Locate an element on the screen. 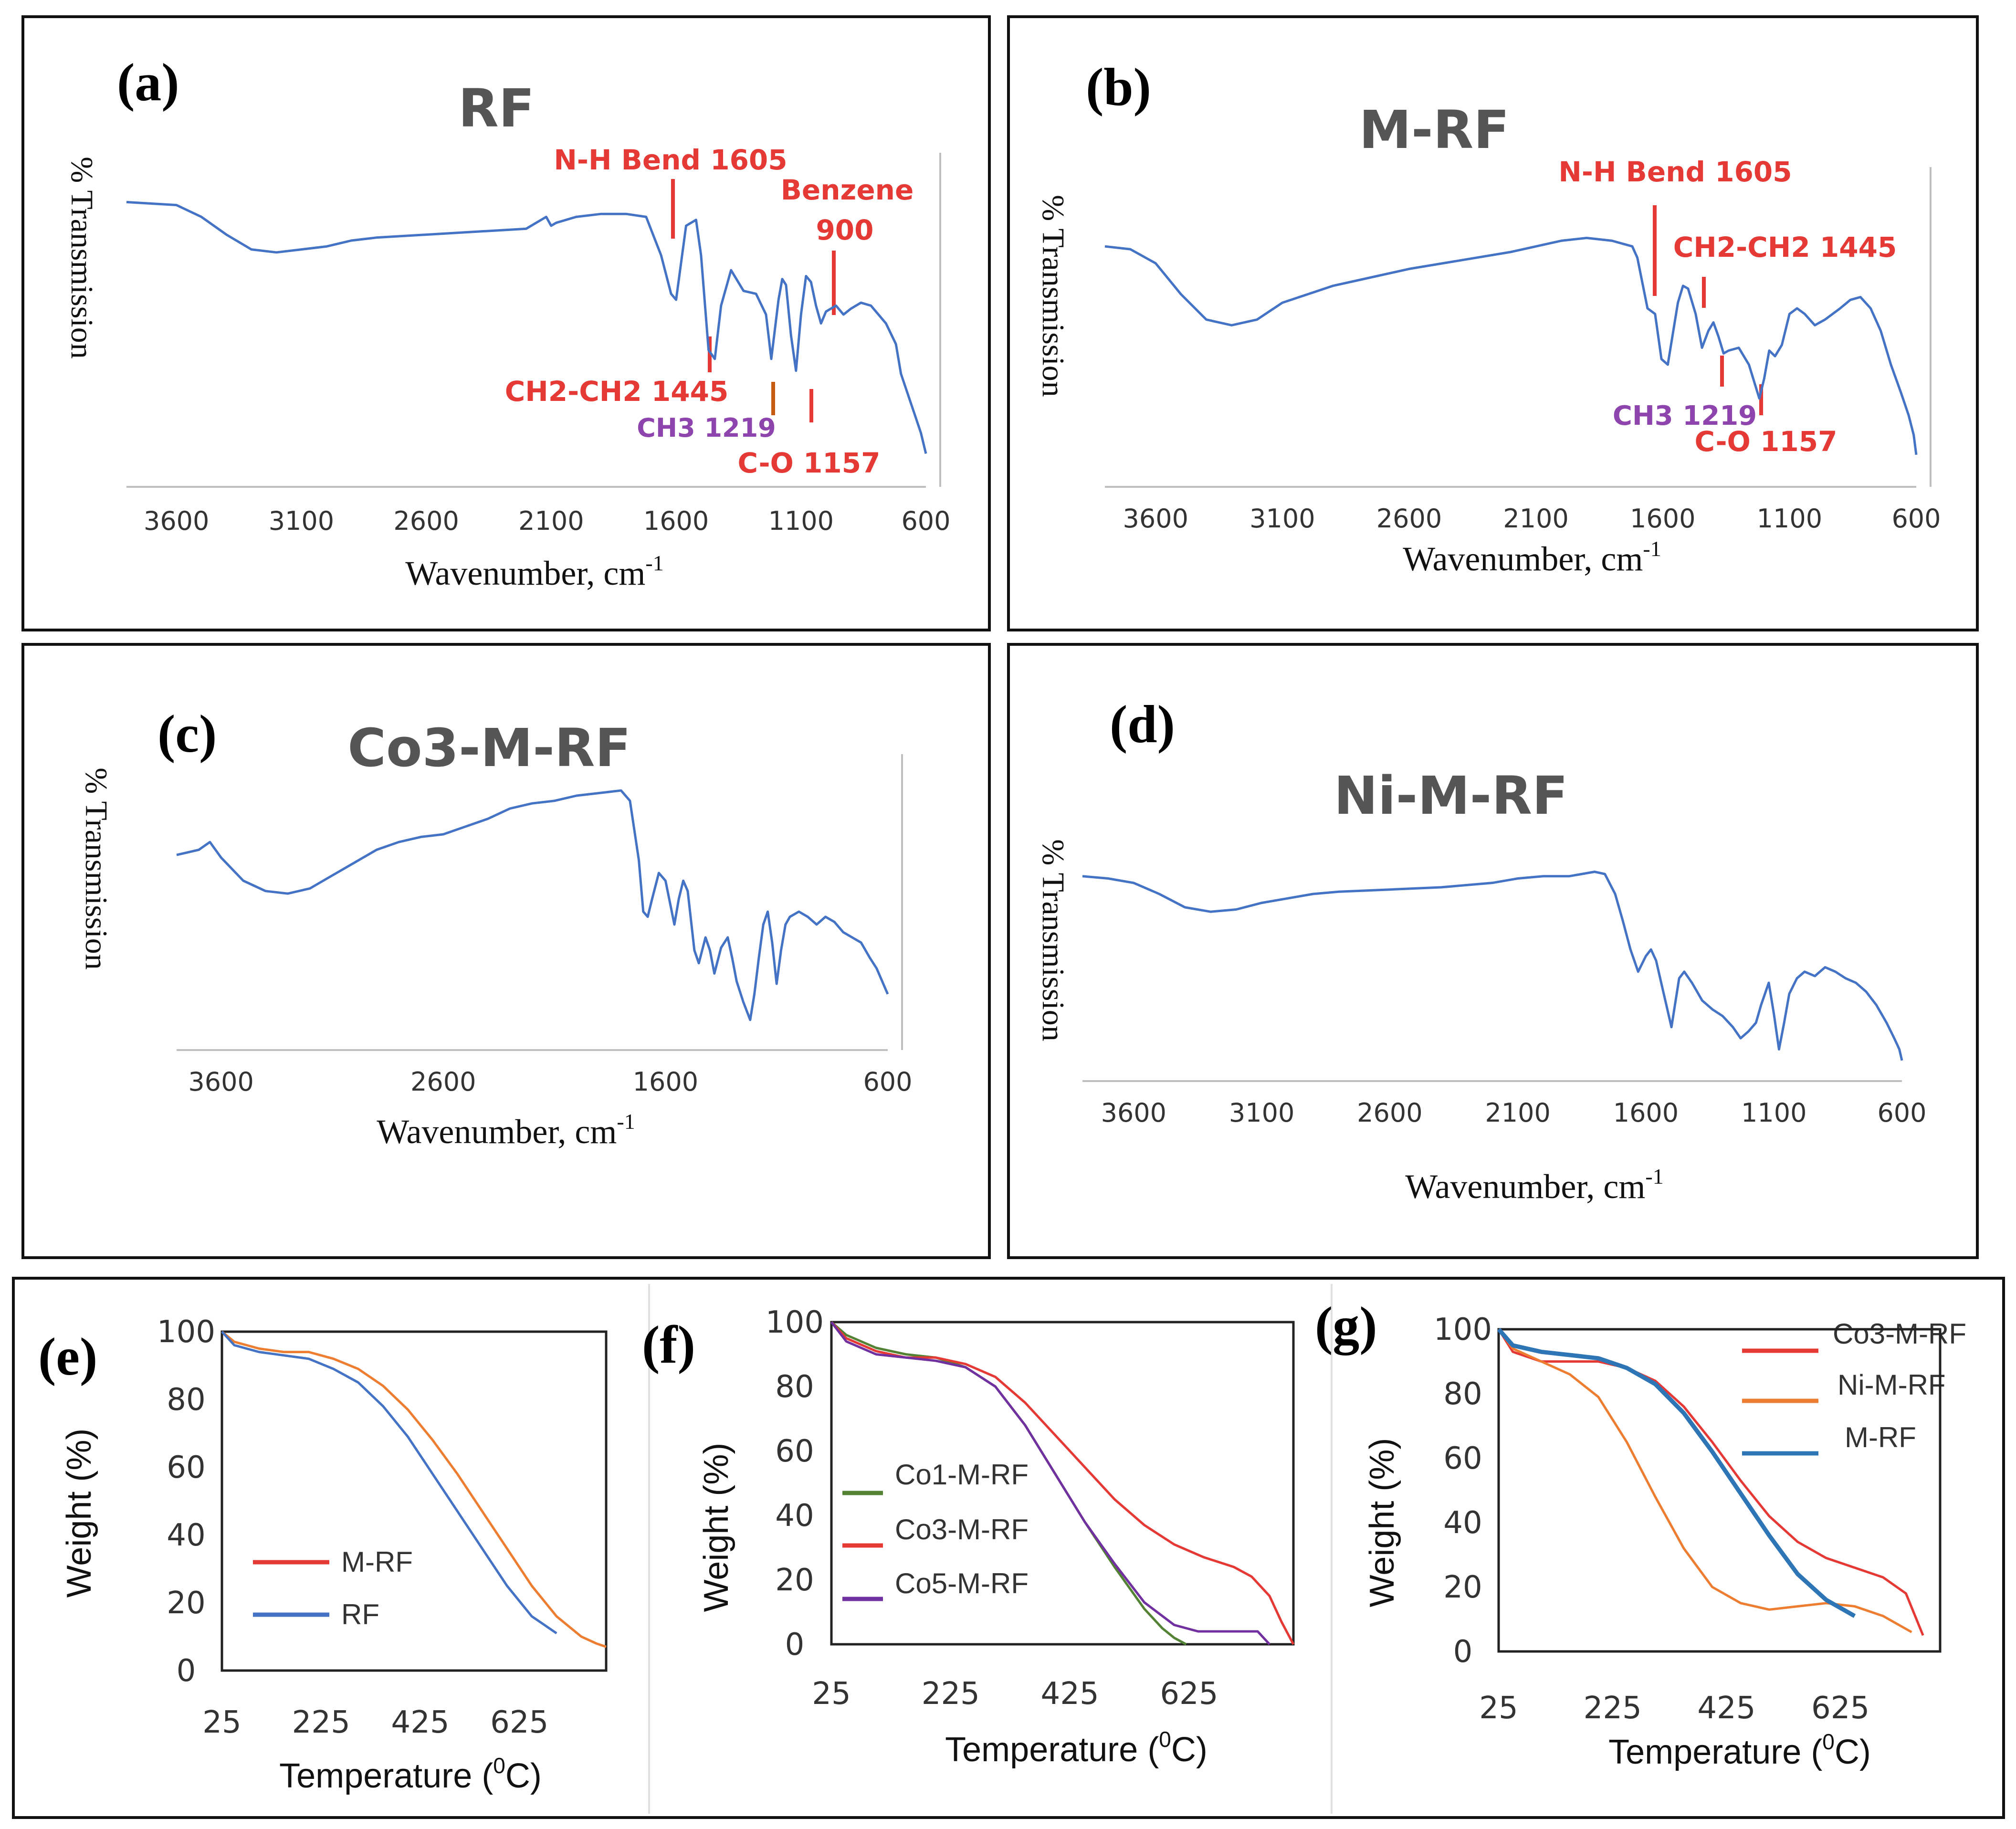 The image size is (2016, 1829). x-tick-label-e-1: 225 is located at coordinates (321, 1722).